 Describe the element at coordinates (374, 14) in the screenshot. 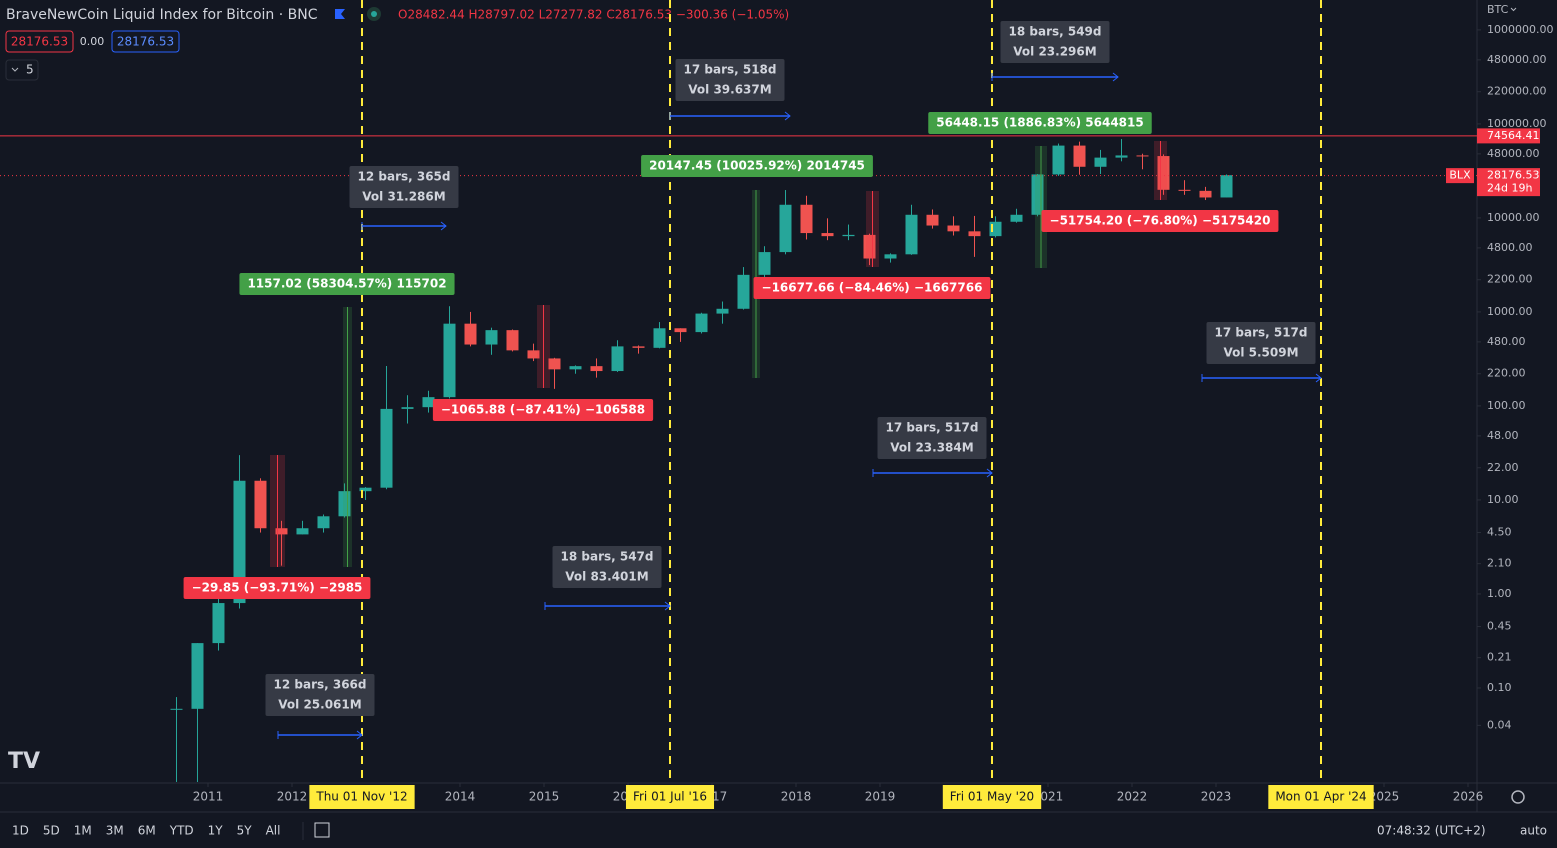

I see `status-dot` at that location.